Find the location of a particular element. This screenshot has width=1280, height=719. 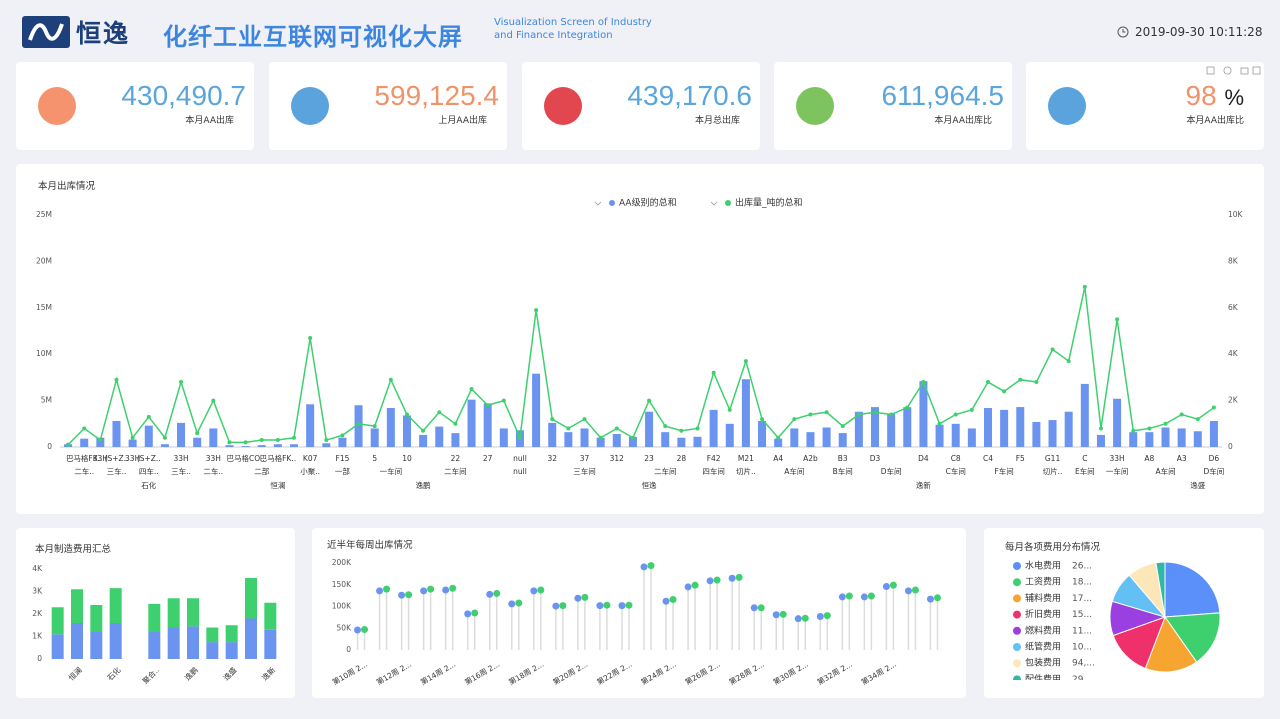

x-tick-label: 一车间 is located at coordinates (391, 471).